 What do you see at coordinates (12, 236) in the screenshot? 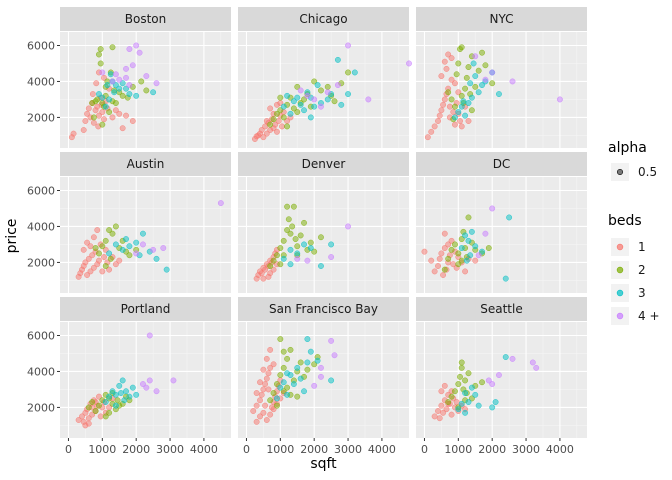
I see `y-axis-title: price` at bounding box center [12, 236].